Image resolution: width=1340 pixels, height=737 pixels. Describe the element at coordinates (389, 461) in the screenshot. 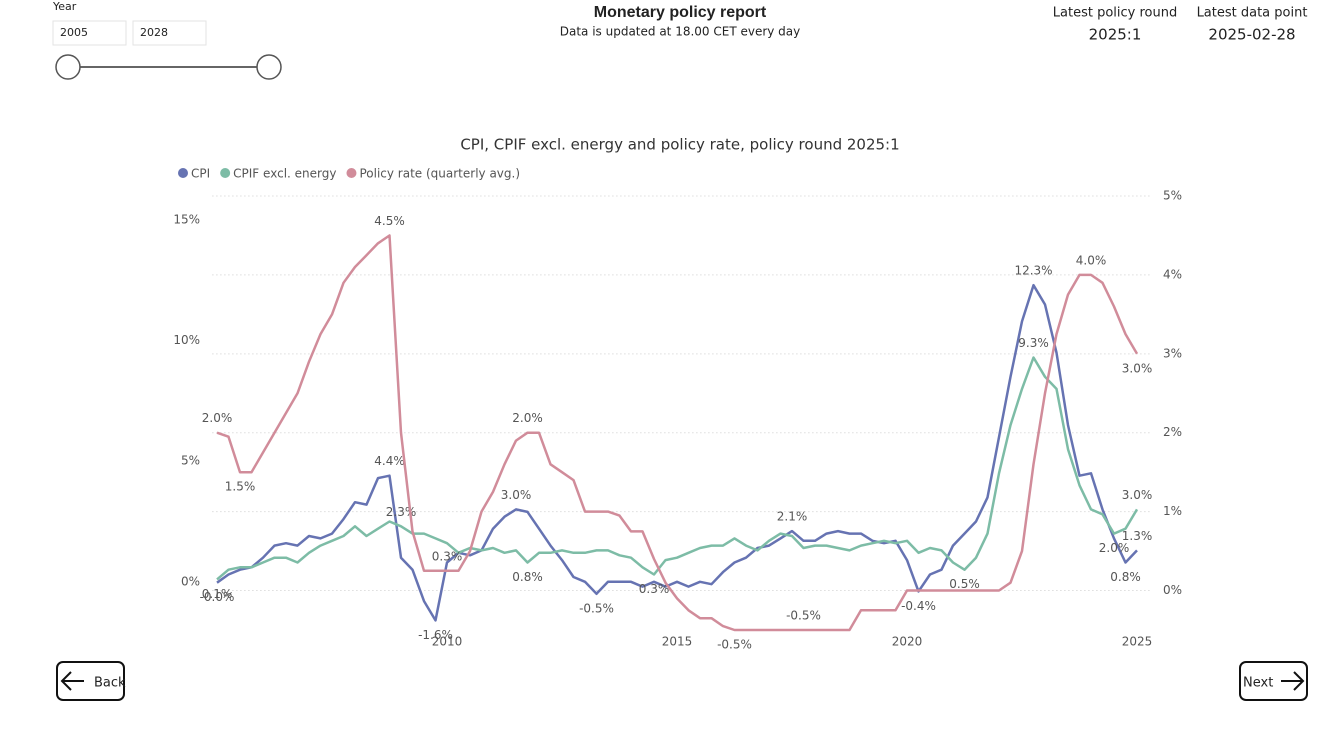

I see `data-label: 4.4%` at that location.